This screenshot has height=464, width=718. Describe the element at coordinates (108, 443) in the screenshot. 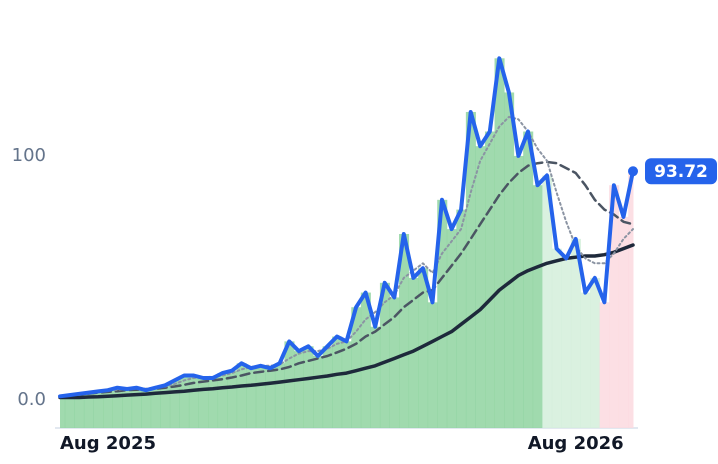

I see `x-tick-label: Aug 2025` at that location.